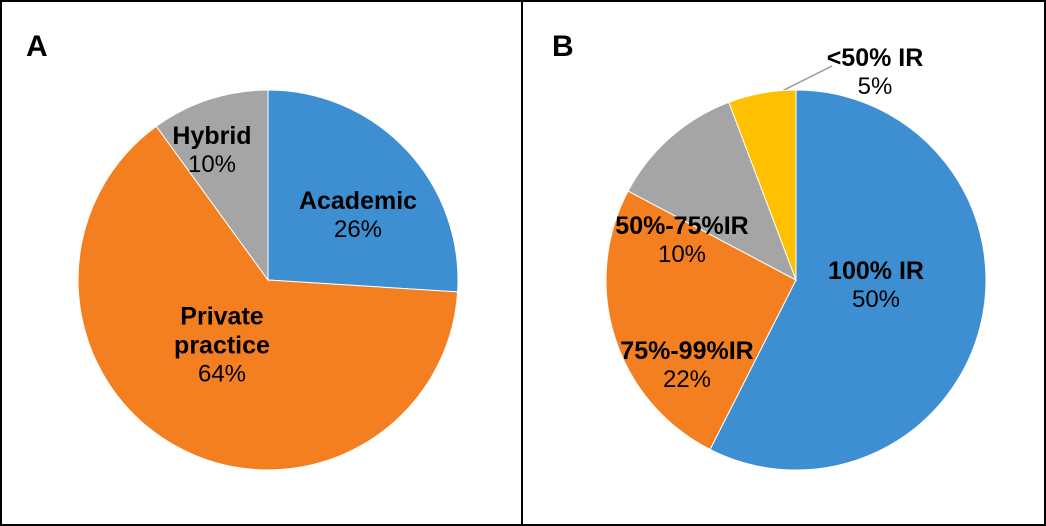 The image size is (1046, 526). Describe the element at coordinates (875, 86) in the screenshot. I see `value-label: 5%` at that location.